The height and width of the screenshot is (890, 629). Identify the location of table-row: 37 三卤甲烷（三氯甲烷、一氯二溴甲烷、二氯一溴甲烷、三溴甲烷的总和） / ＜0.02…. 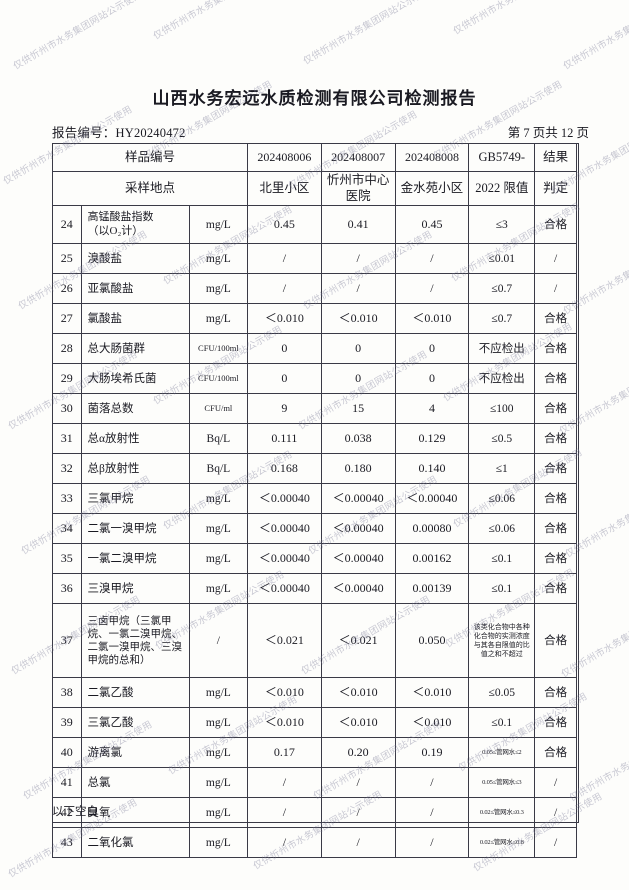
(314, 641).